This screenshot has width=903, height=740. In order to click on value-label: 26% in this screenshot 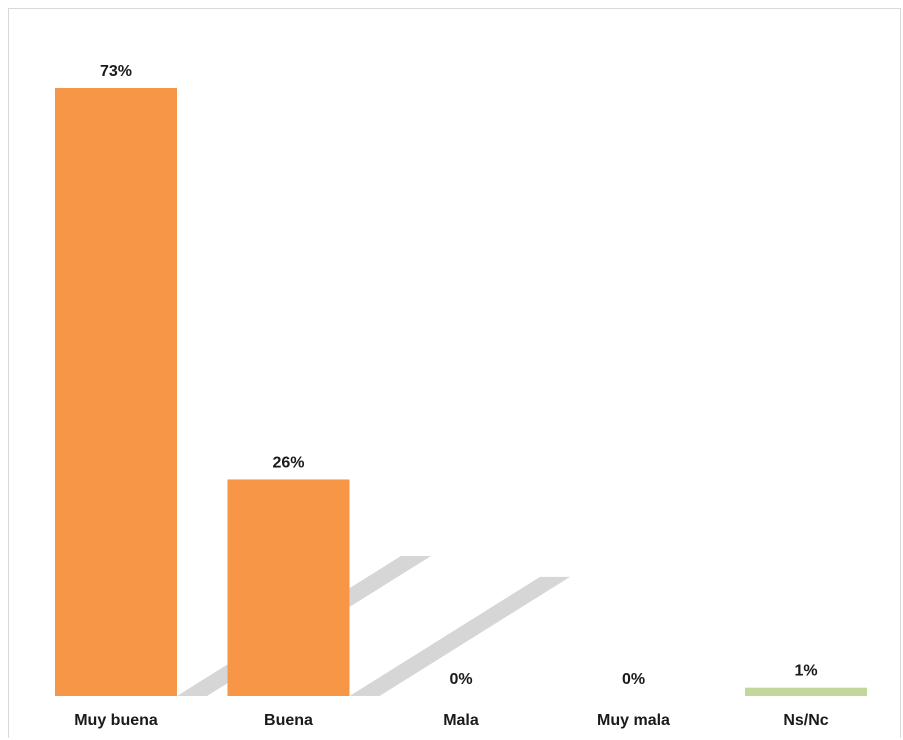, I will do `click(288, 462)`.